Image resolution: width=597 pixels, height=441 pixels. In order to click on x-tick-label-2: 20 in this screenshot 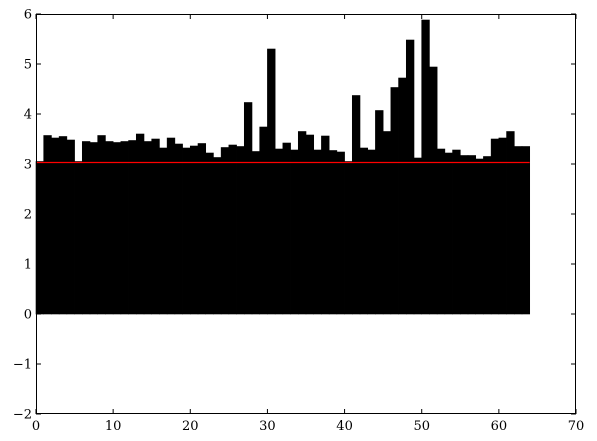, I will do `click(190, 426)`.